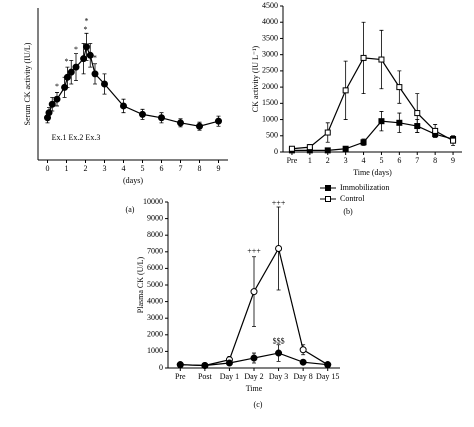 The image size is (474, 427). I want to click on panel-label: (a), so click(130, 209).